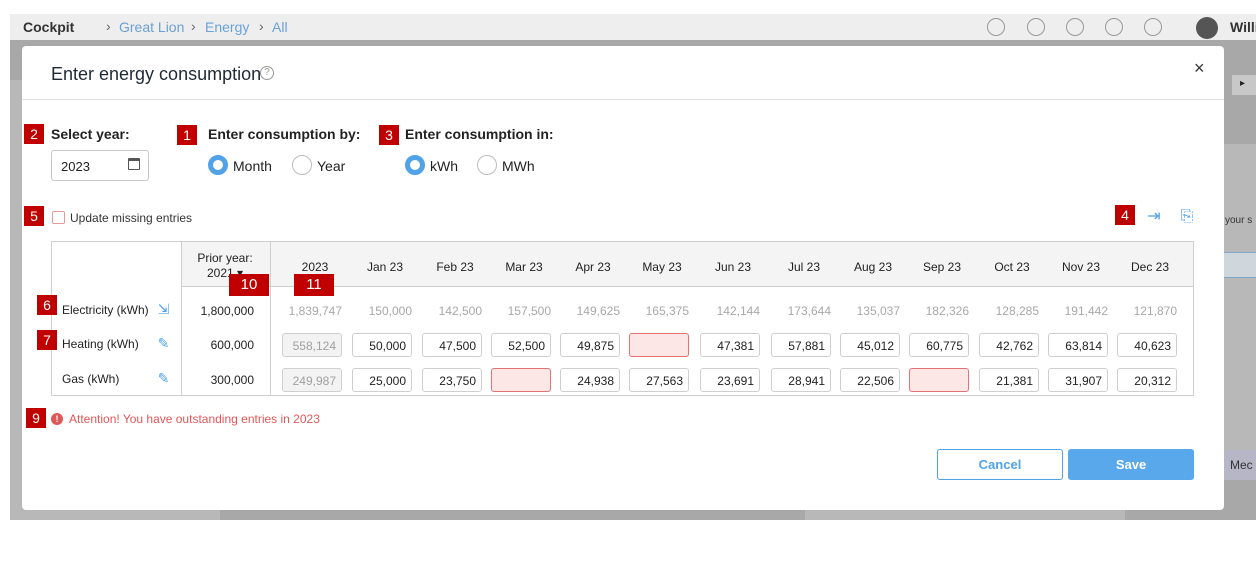  What do you see at coordinates (996, 27) in the screenshot?
I see `chat-icon` at bounding box center [996, 27].